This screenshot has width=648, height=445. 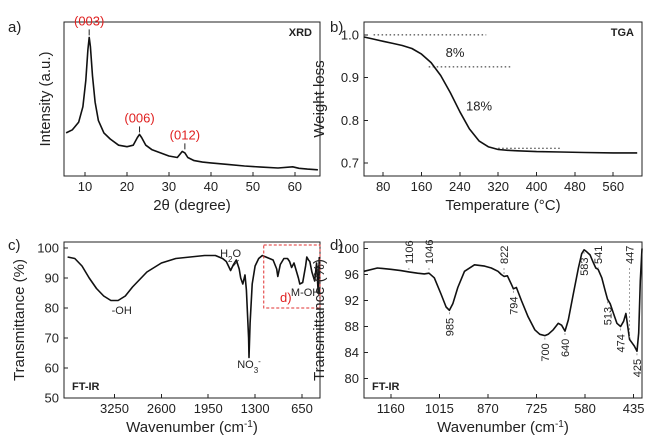 I want to click on peak-label: 425, so click(x=638, y=368).